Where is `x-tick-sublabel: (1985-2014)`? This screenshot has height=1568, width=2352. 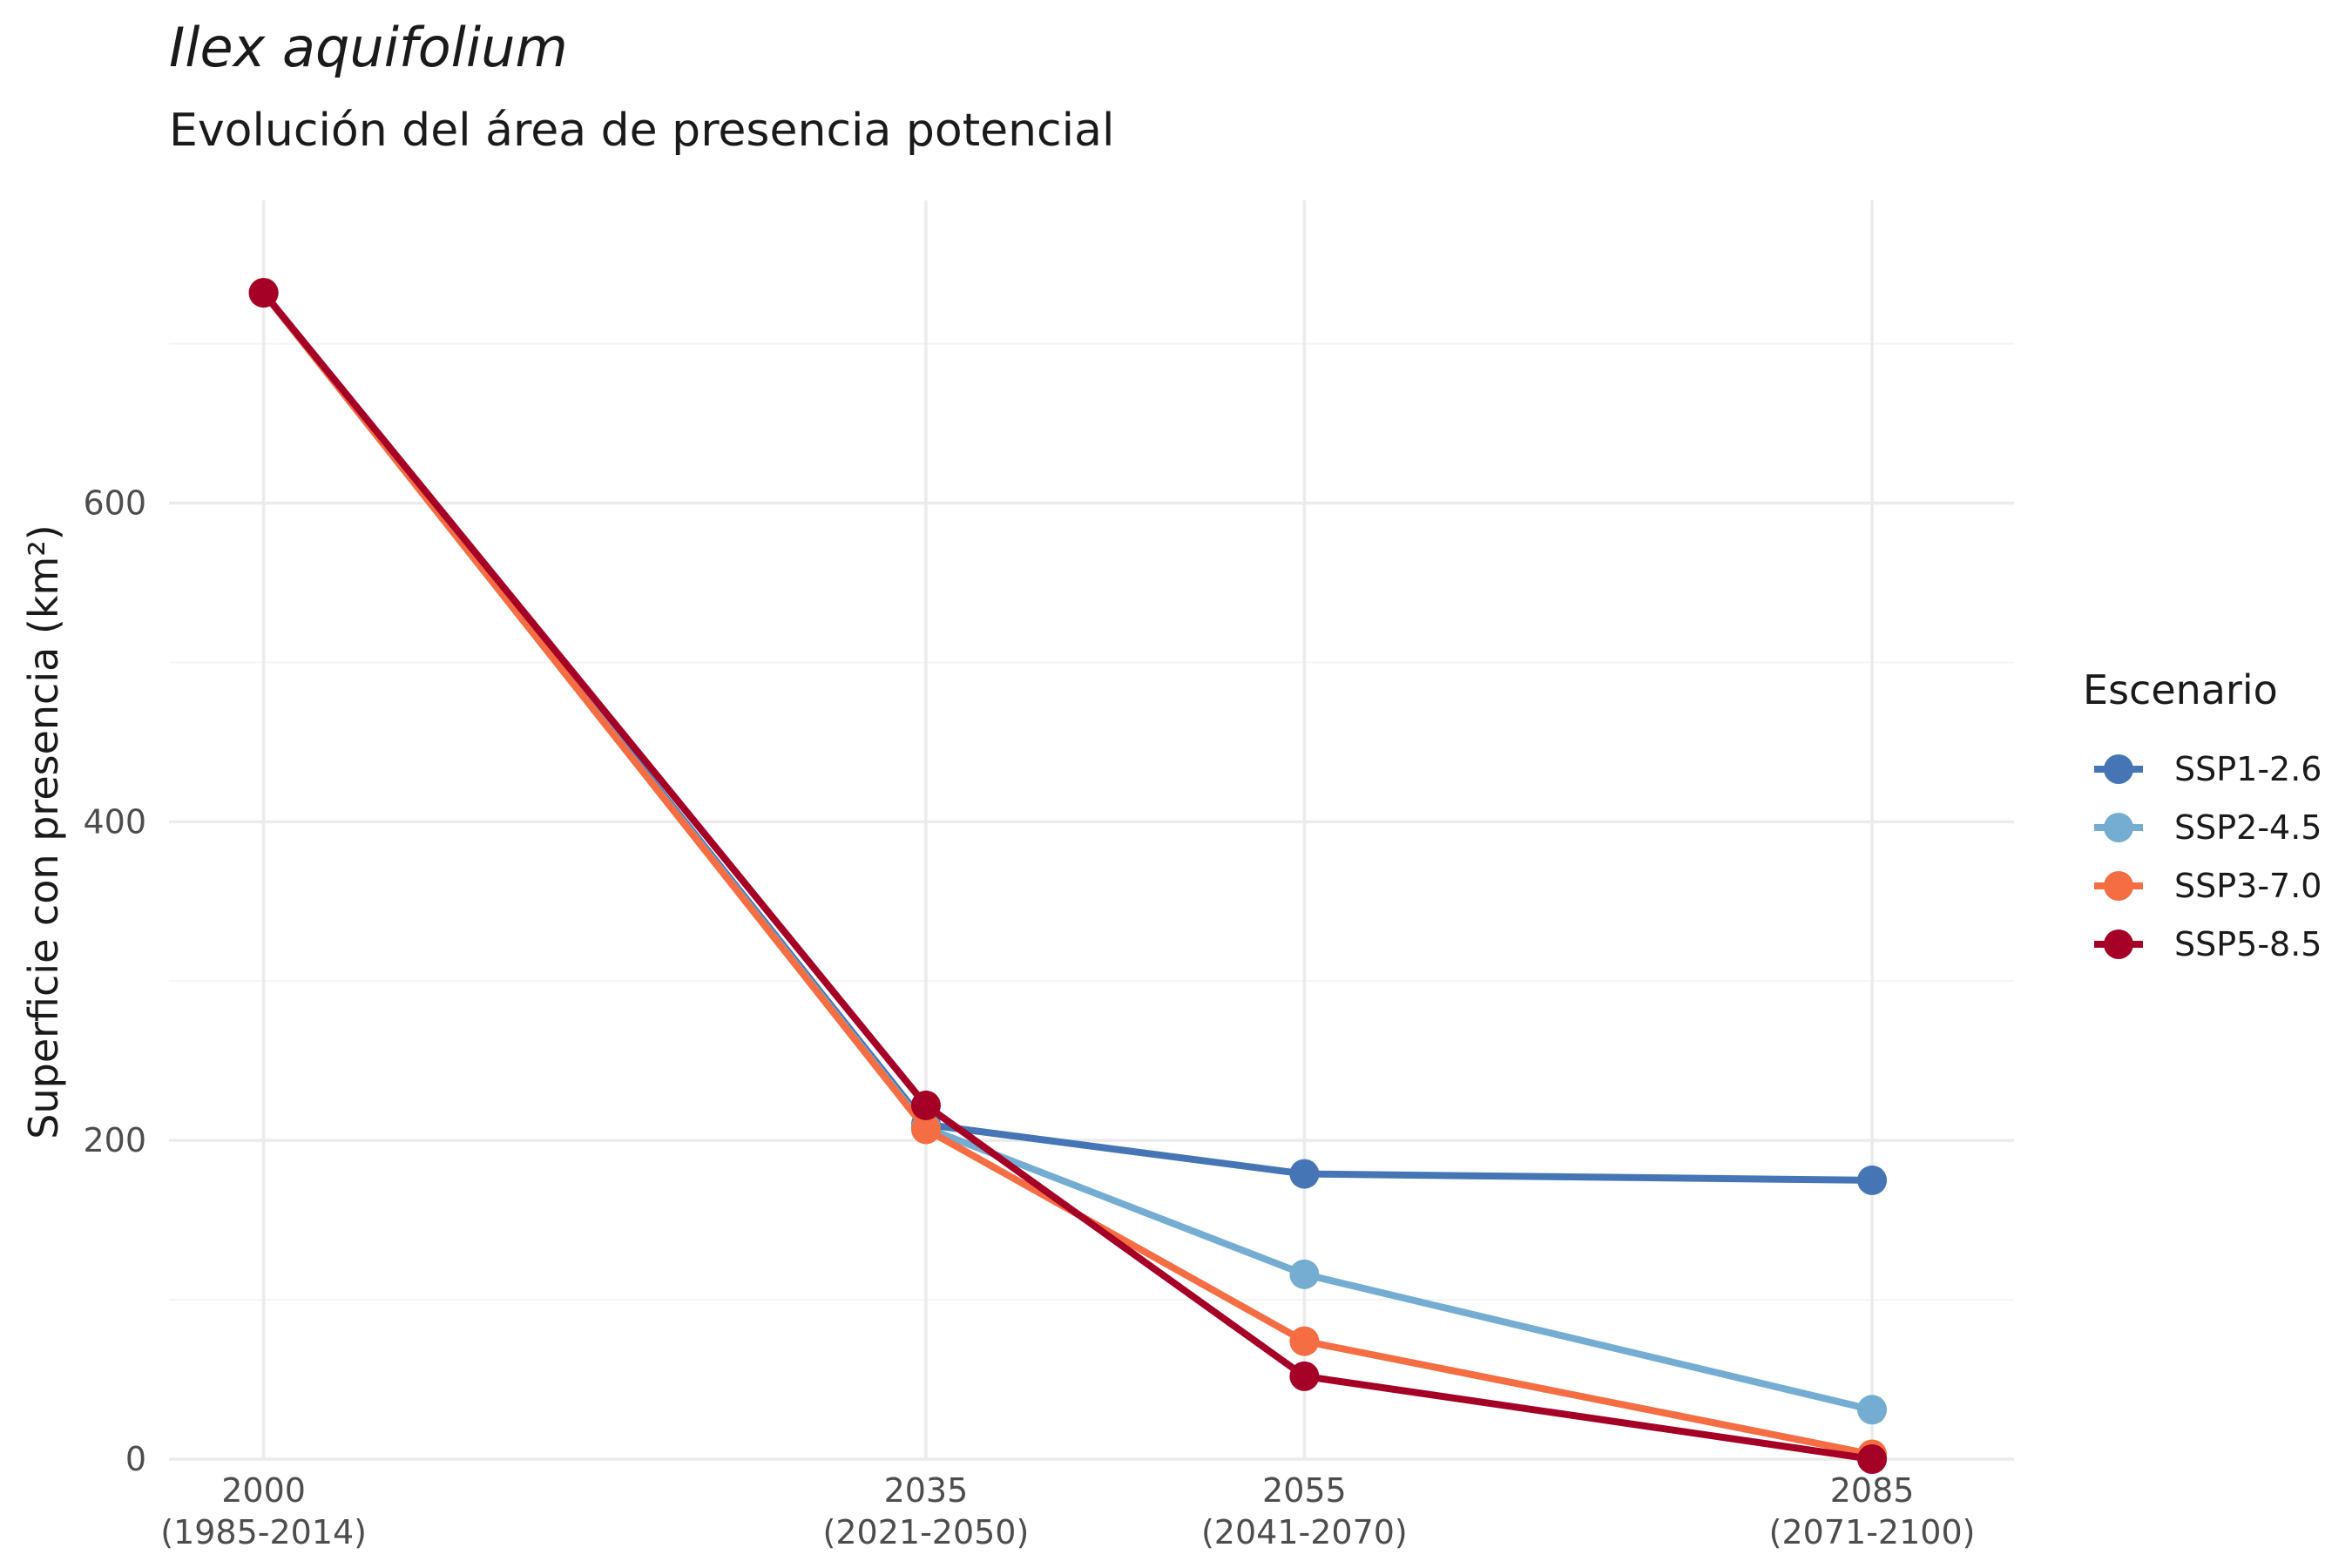 x-tick-sublabel: (1985-2014) is located at coordinates (263, 1532).